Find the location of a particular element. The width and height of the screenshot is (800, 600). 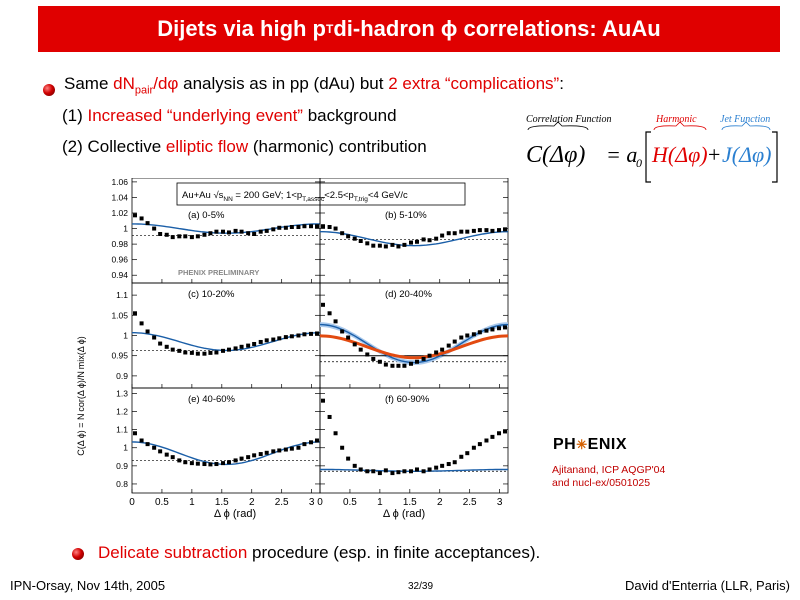

formula-harmonic-label: Harmonic is located at coordinates (676, 119).